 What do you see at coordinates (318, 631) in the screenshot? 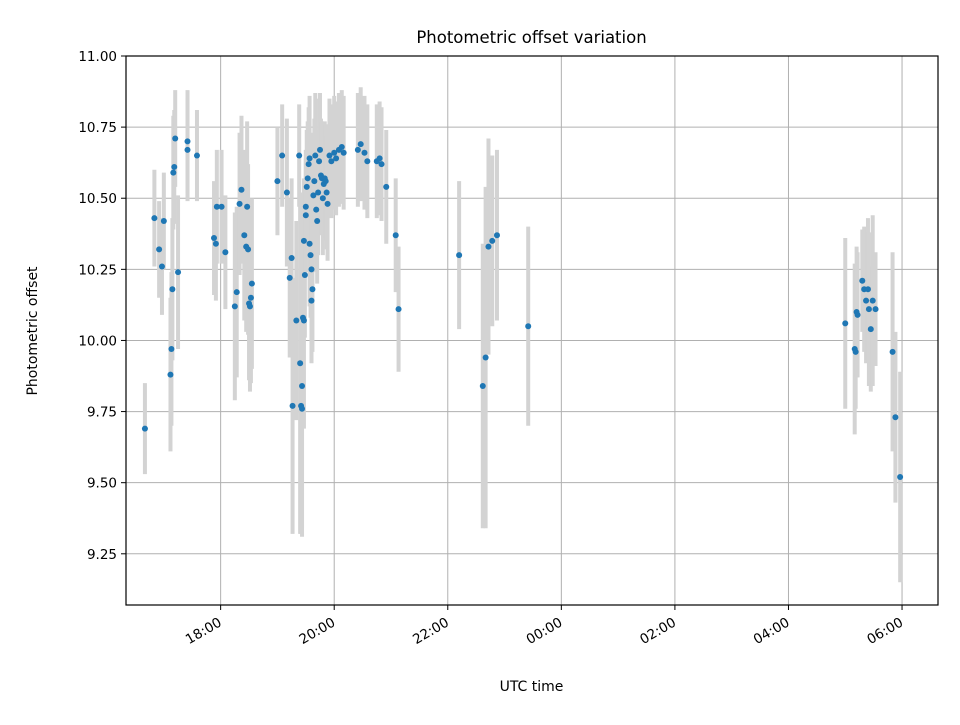
I see `x-tick-label: 20:00` at bounding box center [318, 631].